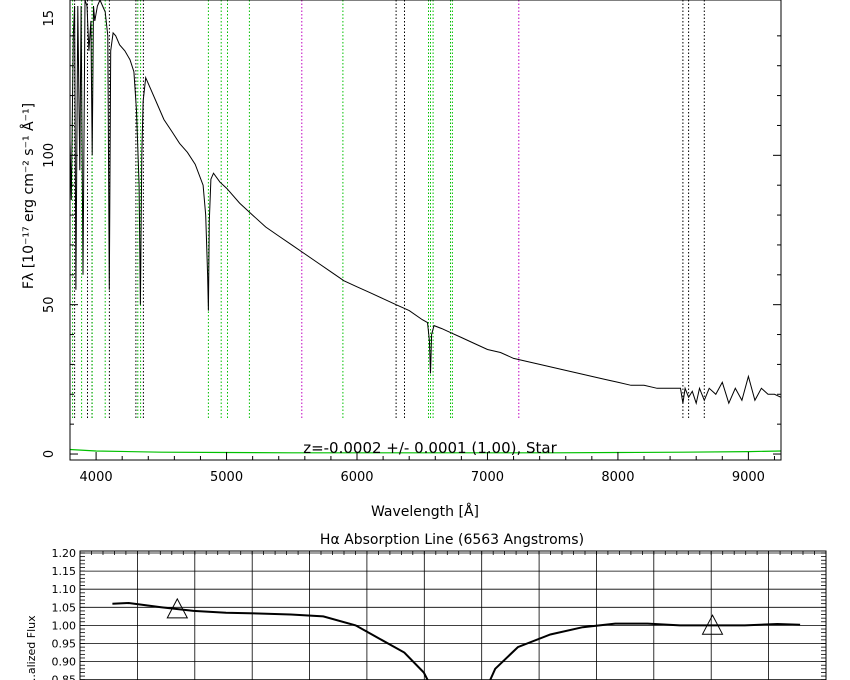 Image resolution: width=850 pixels, height=680 pixels. Describe the element at coordinates (49, 155) in the screenshot. I see `y-tick-label: 100` at that location.